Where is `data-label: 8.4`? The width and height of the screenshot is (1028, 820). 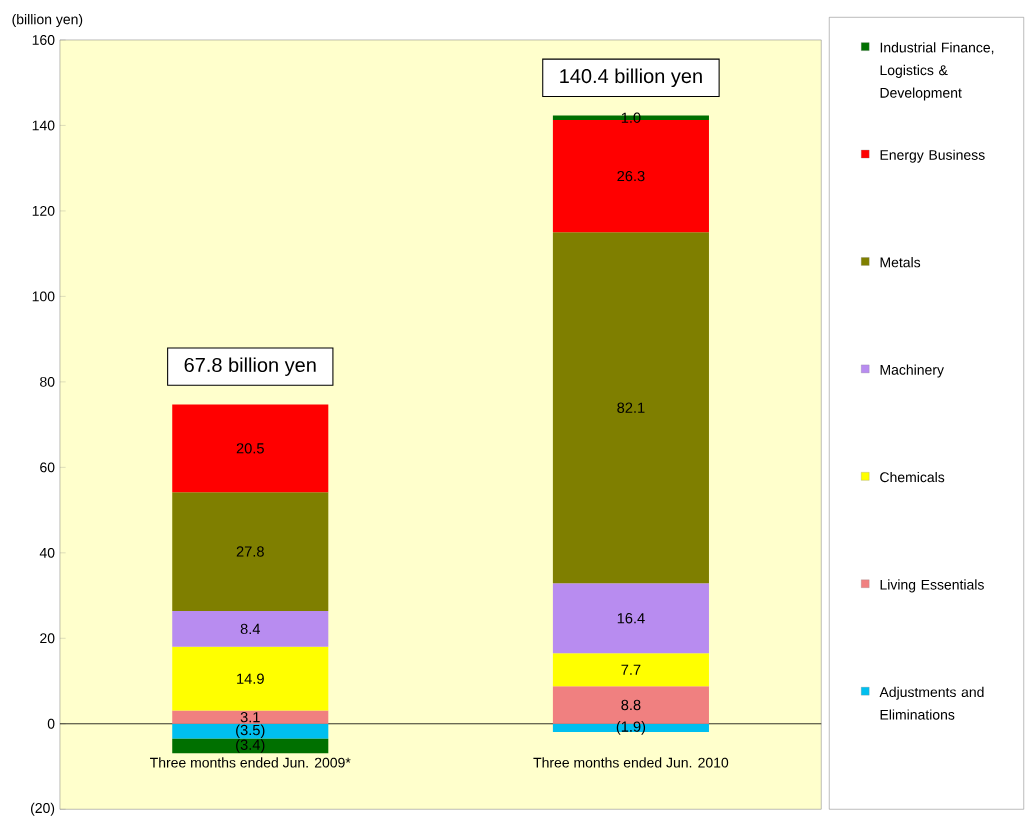 data-label: 8.4 is located at coordinates (250, 628).